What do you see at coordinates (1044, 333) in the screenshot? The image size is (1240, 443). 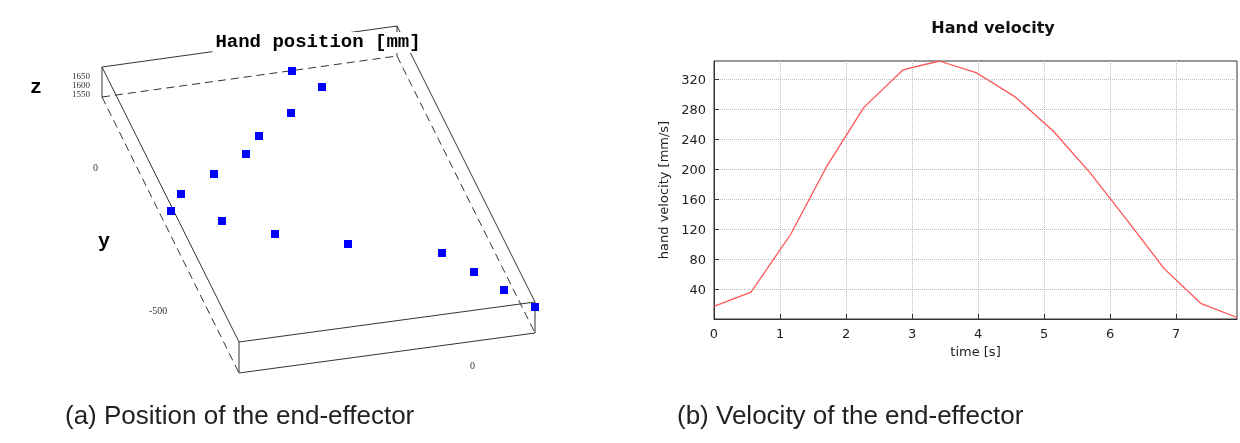 I see `x-tick-label: 5` at bounding box center [1044, 333].